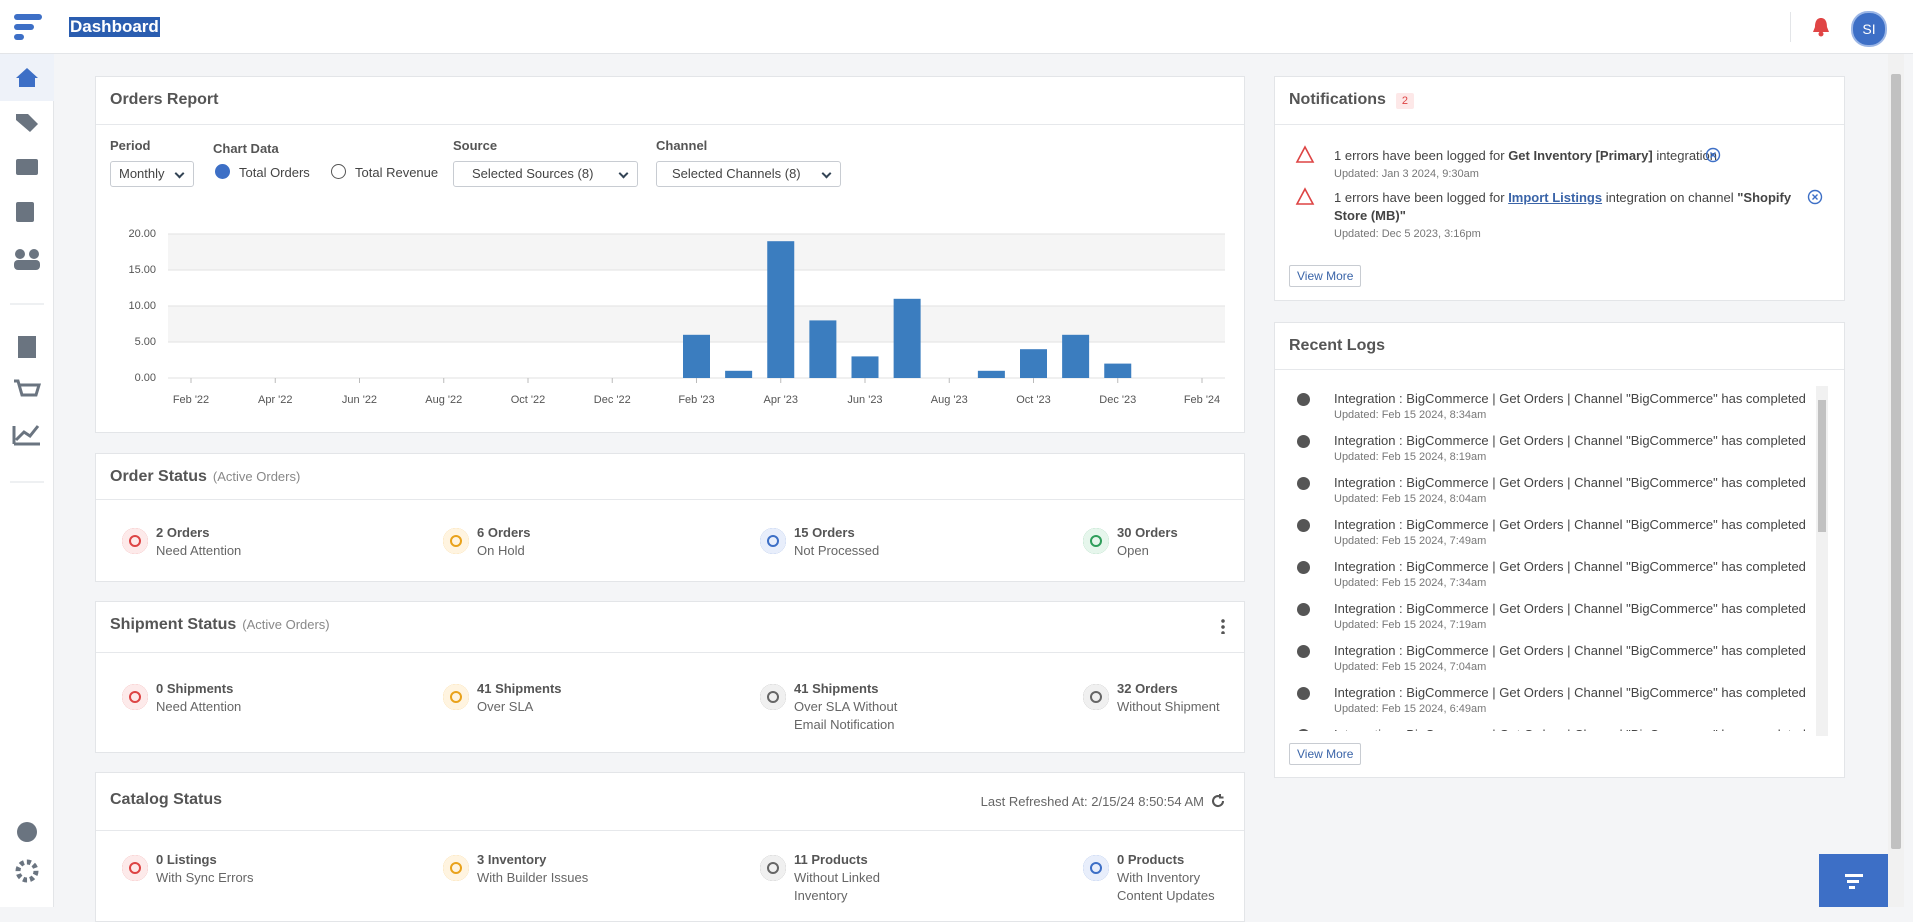 The image size is (1913, 922). What do you see at coordinates (1407, 234) in the screenshot?
I see `updated: Updated: Dec 5 2023, 3:16pm` at bounding box center [1407, 234].